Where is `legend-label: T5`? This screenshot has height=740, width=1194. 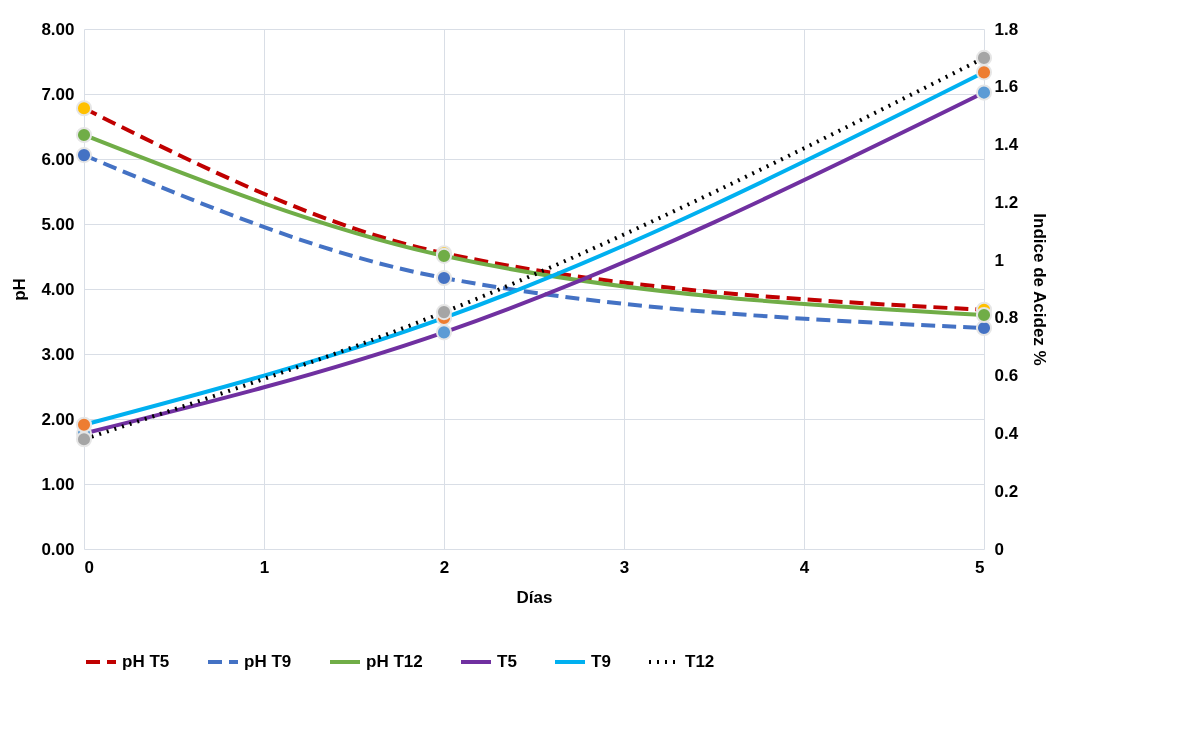
legend-label: T5 is located at coordinates (507, 661).